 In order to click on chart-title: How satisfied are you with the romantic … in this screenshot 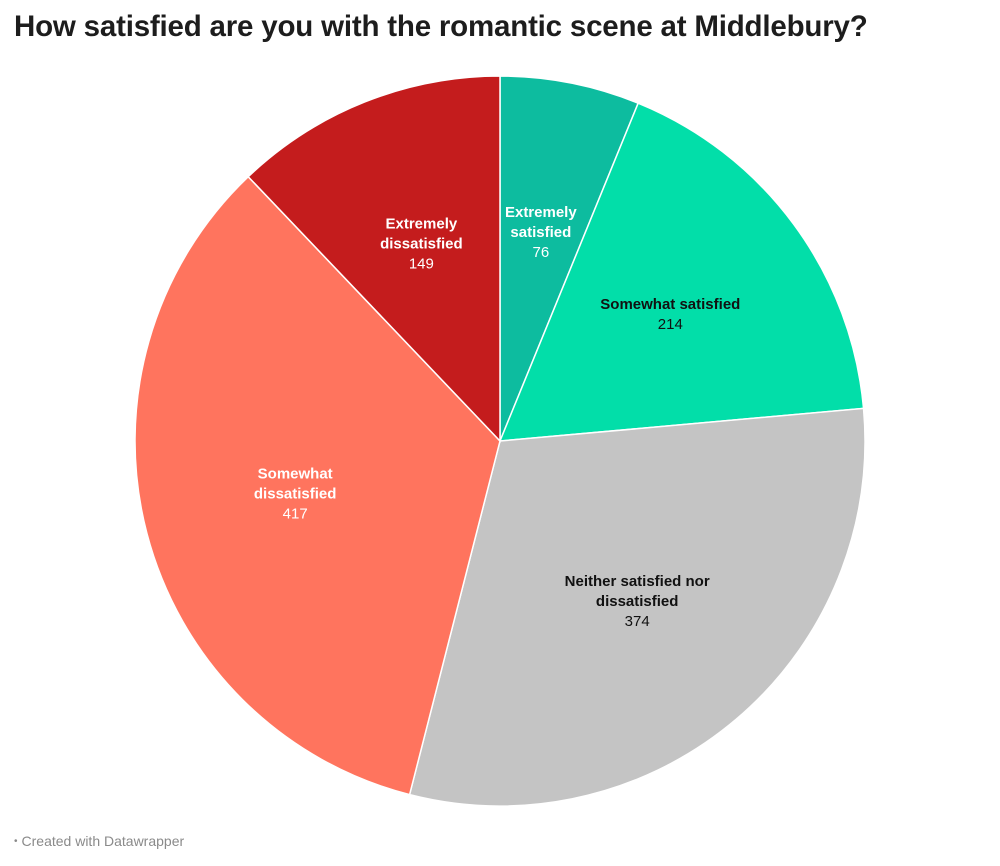, I will do `click(441, 26)`.